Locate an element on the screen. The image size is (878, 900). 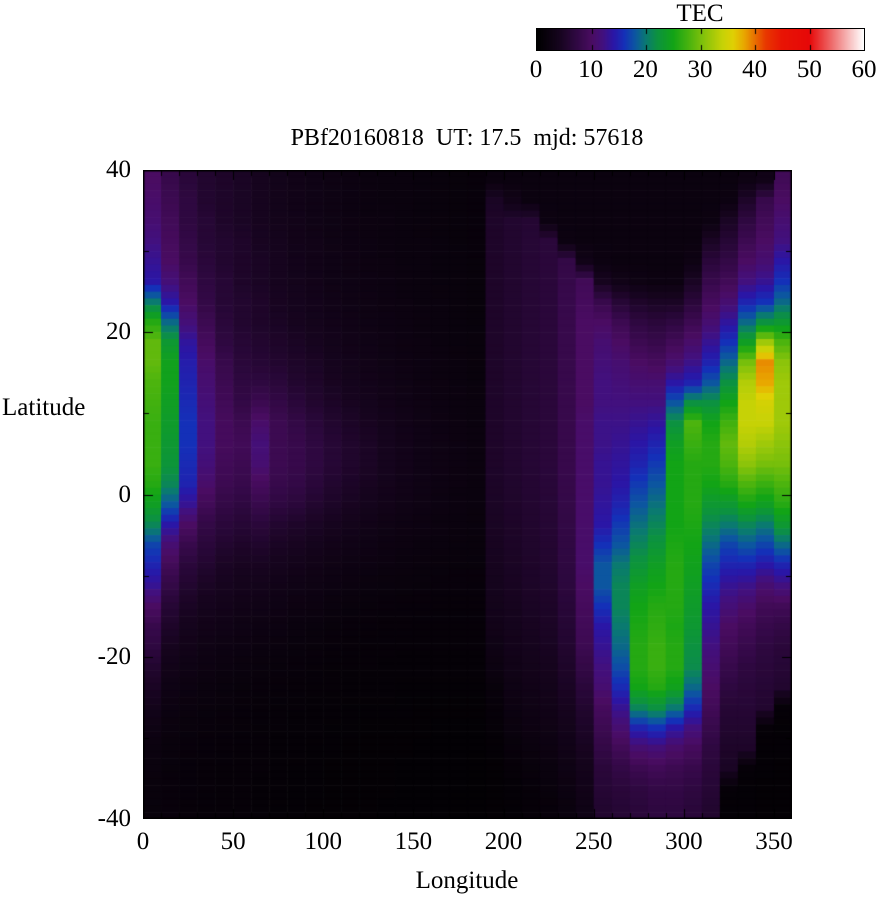
plot-title: PBf20160818 UT: 17.5 mjd: 57618 is located at coordinates (467, 138).